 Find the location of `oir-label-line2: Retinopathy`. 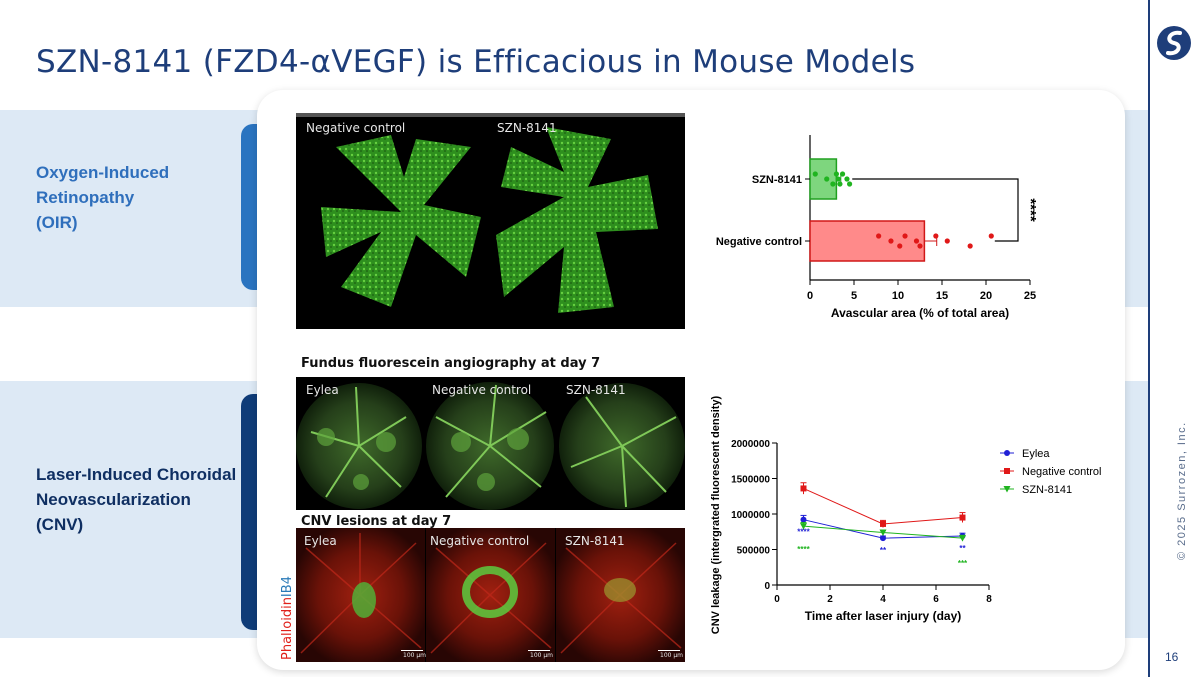

oir-label-line2: Retinopathy is located at coordinates (85, 197).